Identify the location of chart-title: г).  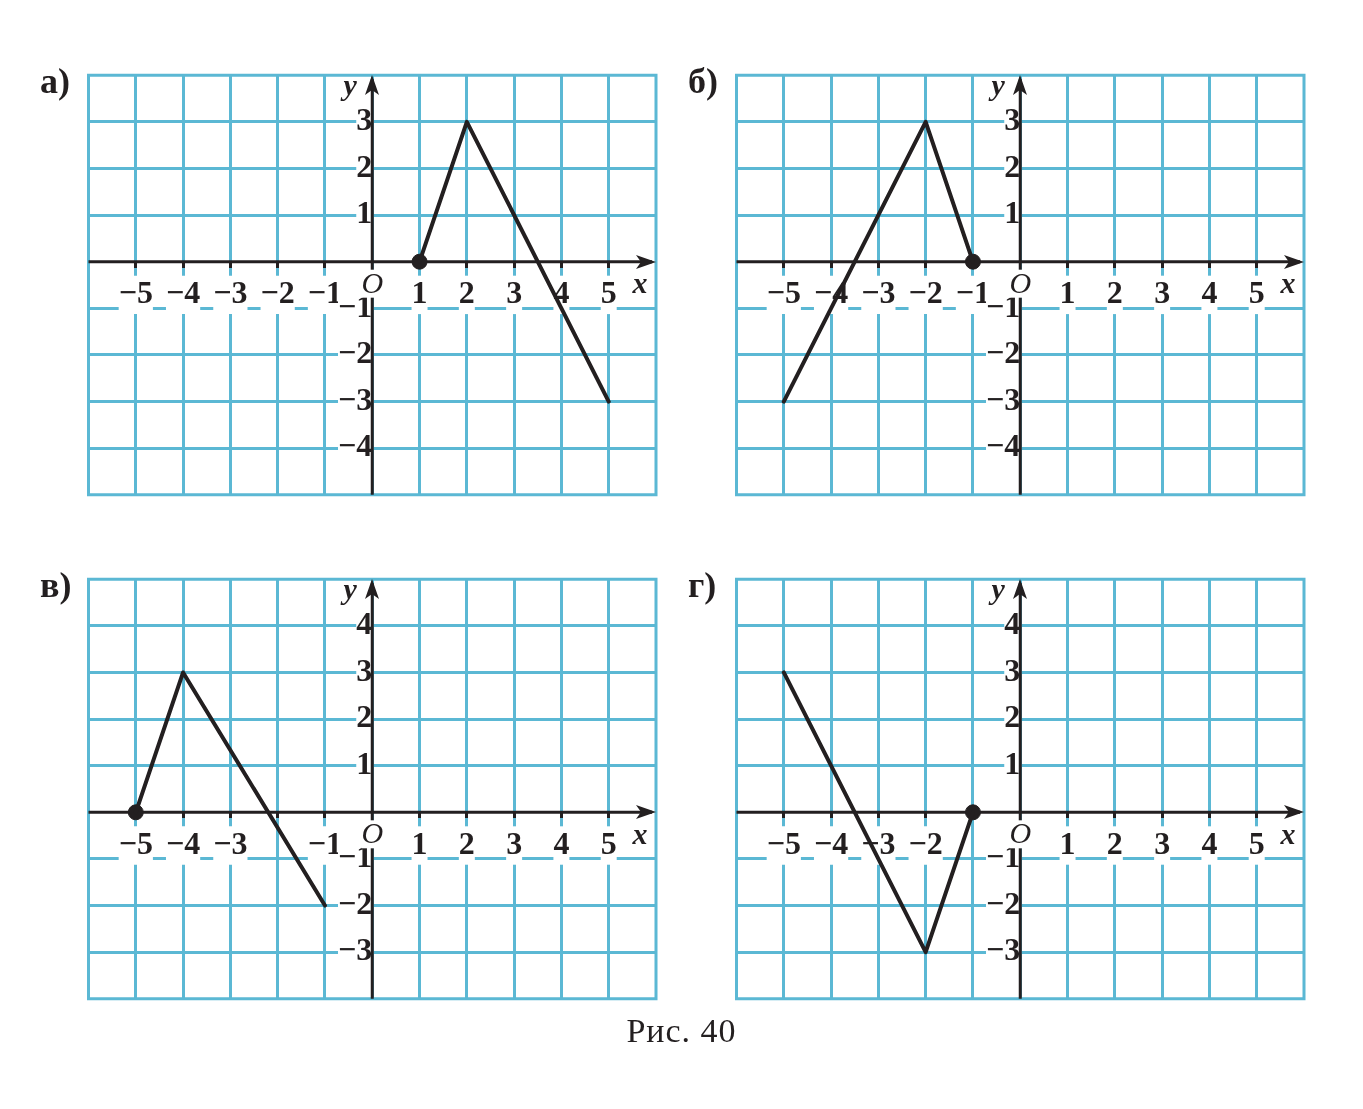
(702, 585).